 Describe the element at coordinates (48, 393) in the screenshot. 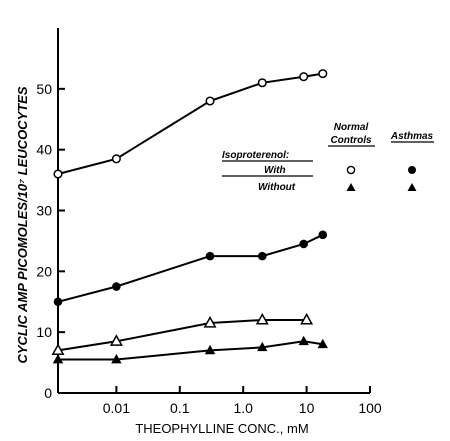

I see `y-tick-label: 0` at that location.